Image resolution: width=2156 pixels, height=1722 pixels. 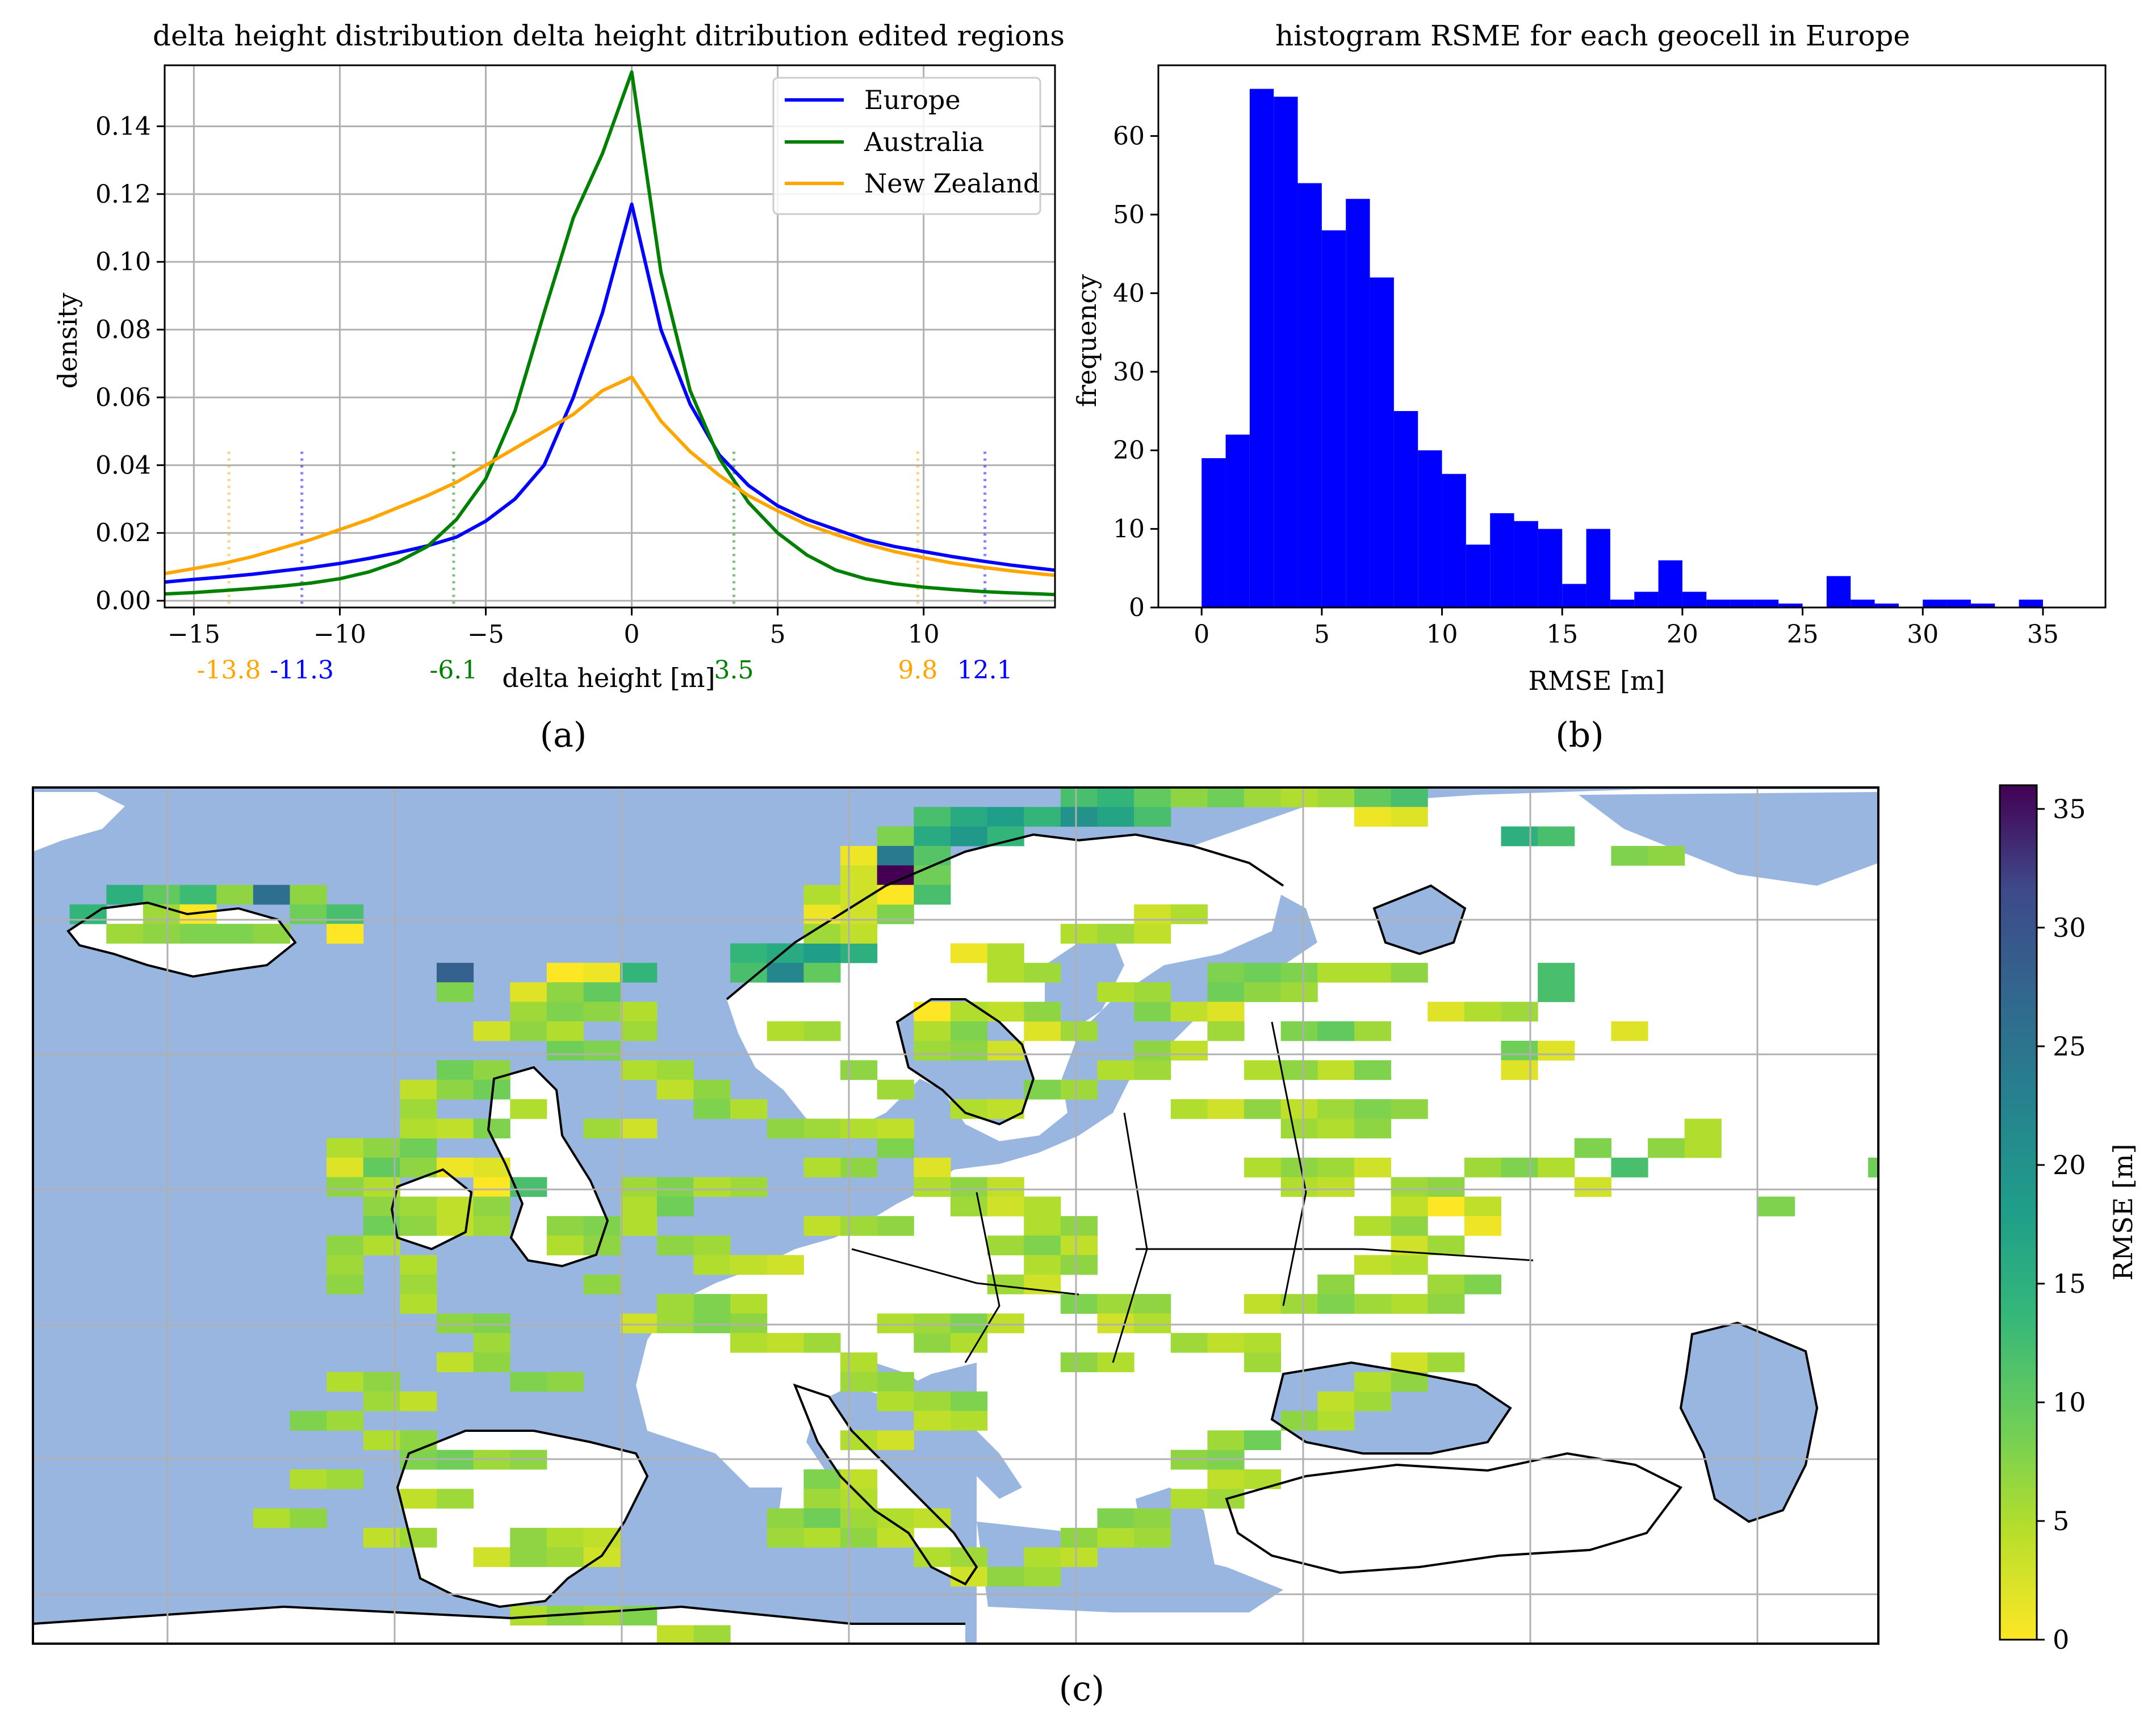 What do you see at coordinates (610, 393) in the screenshot?
I see `panel-a-line-europe` at bounding box center [610, 393].